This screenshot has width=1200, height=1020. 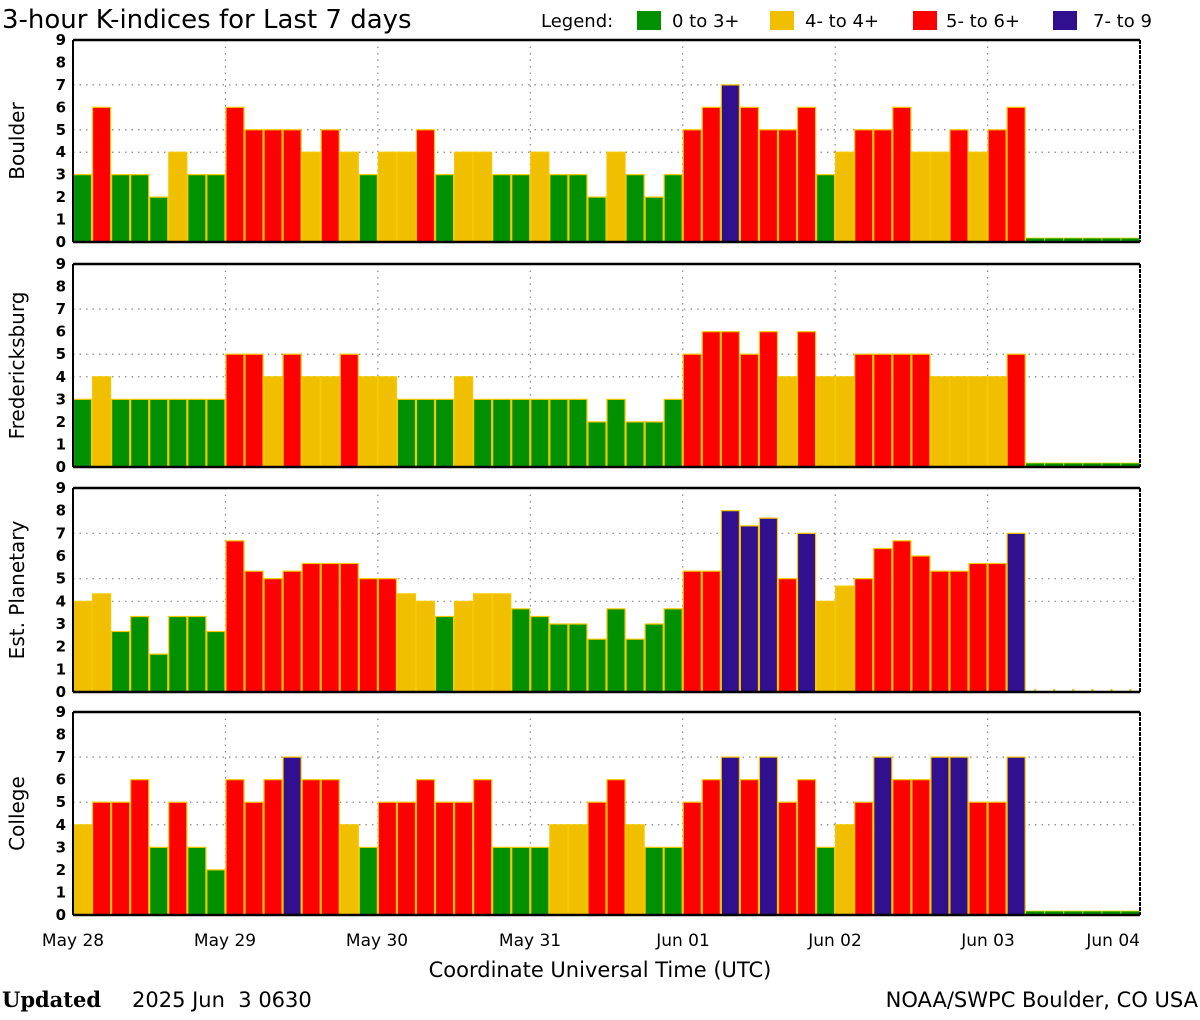 What do you see at coordinates (530, 941) in the screenshot?
I see `x-tick-label: May 31` at bounding box center [530, 941].